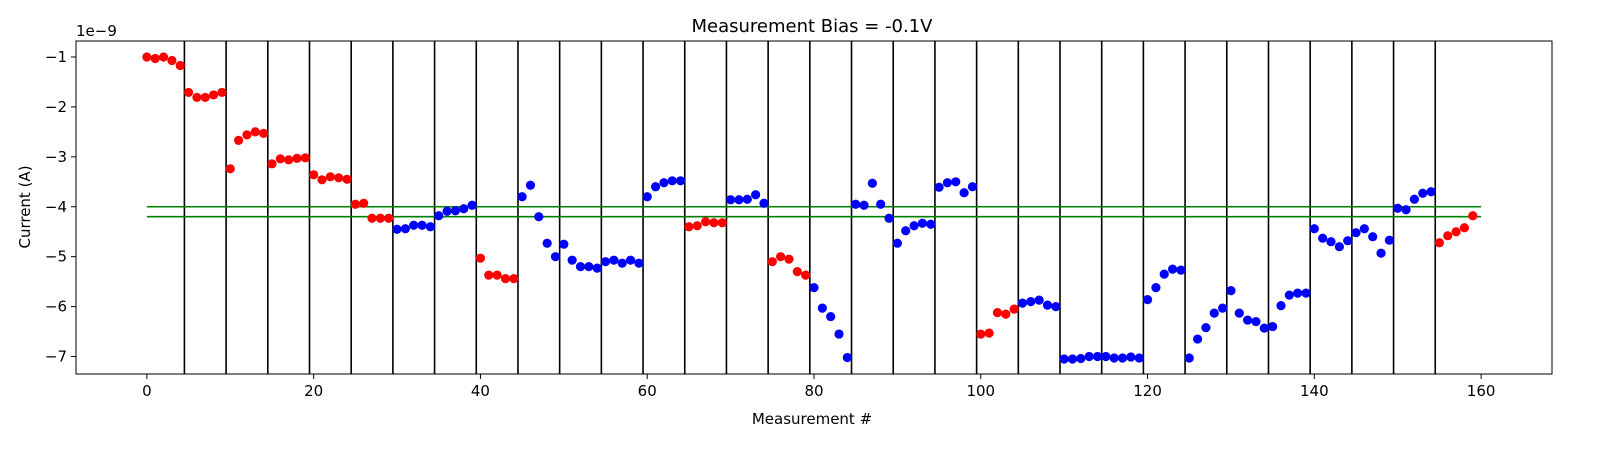 This screenshot has width=1600, height=450. I want to click on x-tick-label: 100, so click(980, 391).